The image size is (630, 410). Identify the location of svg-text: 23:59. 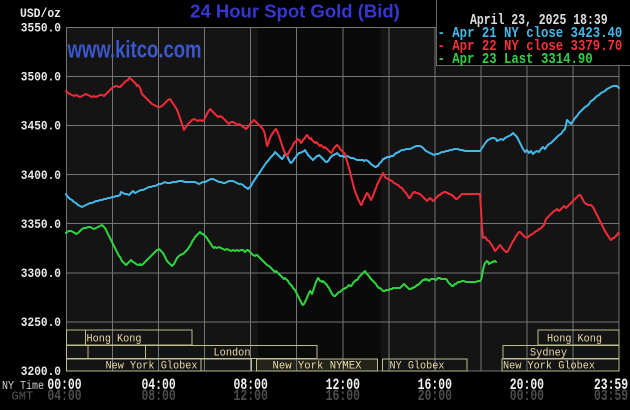
(611, 385).